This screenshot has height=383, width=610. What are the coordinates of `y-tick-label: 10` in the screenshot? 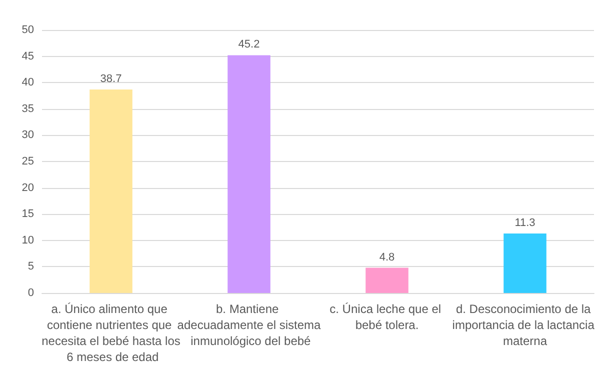 It's located at (28, 240).